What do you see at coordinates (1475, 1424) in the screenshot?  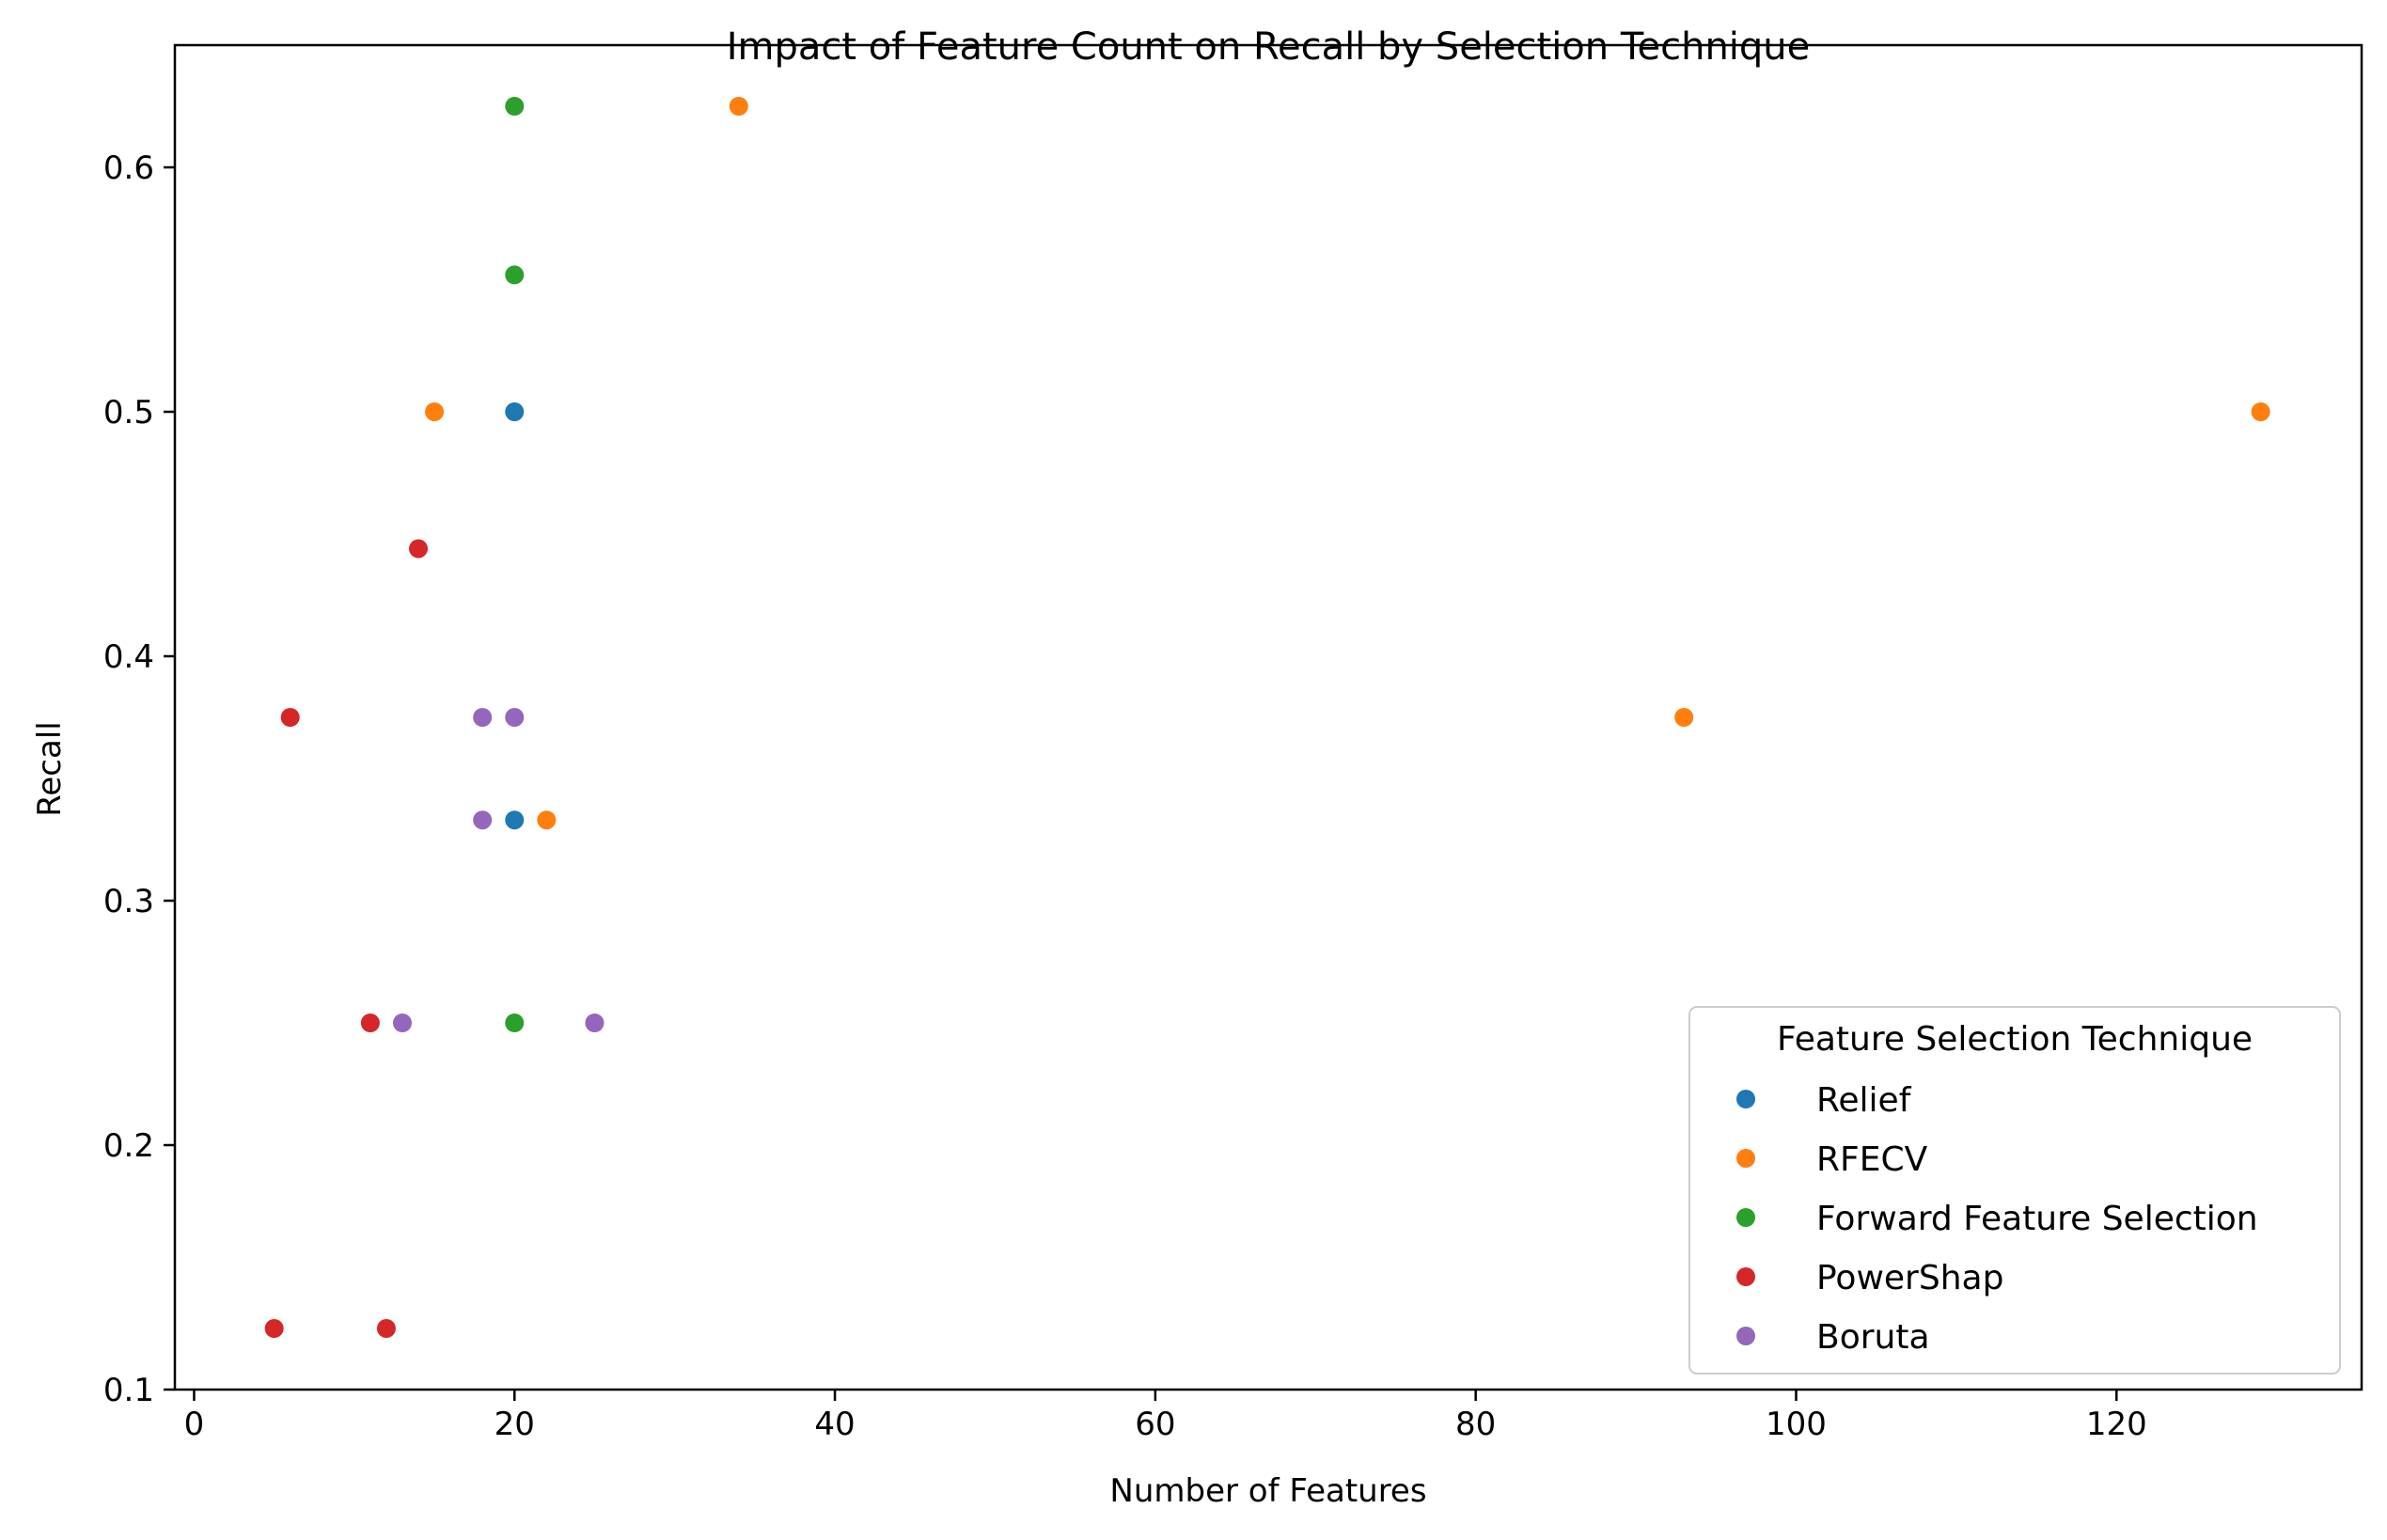 I see `x-tick-label: 80` at bounding box center [1475, 1424].